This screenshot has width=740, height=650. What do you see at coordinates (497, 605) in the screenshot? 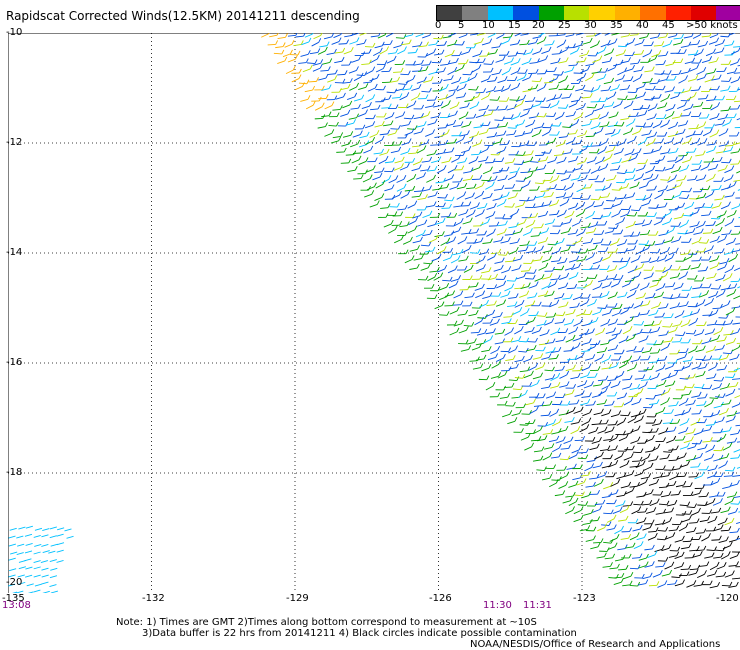
I see `time-label: 11:30` at bounding box center [497, 605].